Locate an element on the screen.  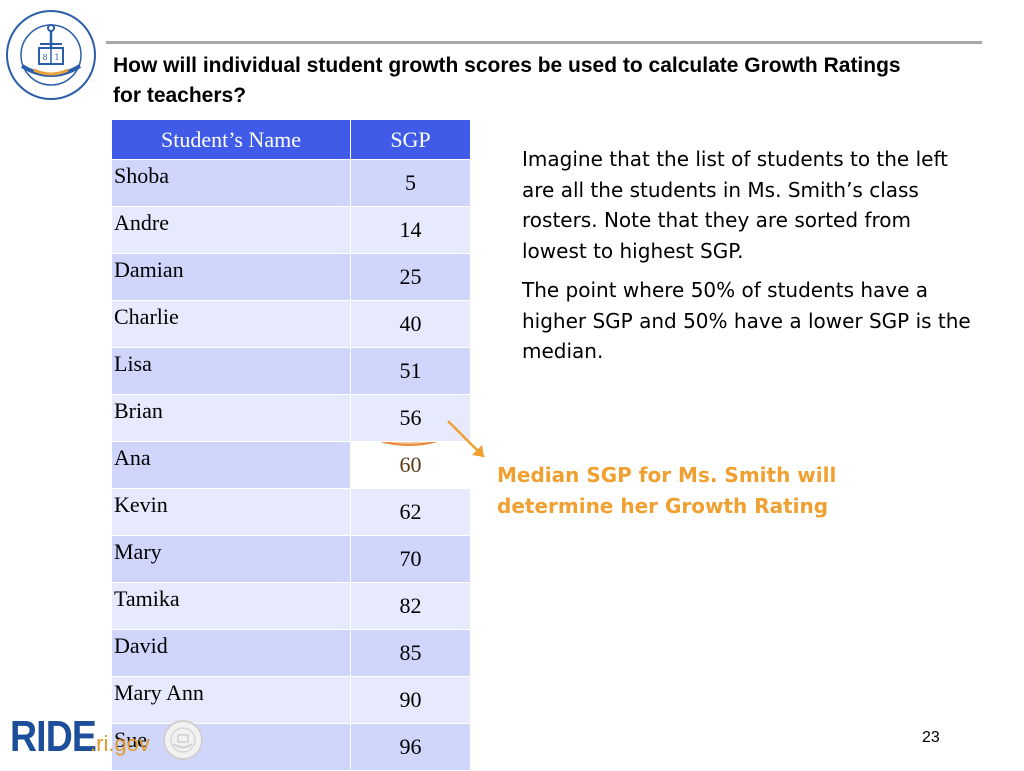
page-number: 23 is located at coordinates (931, 738).